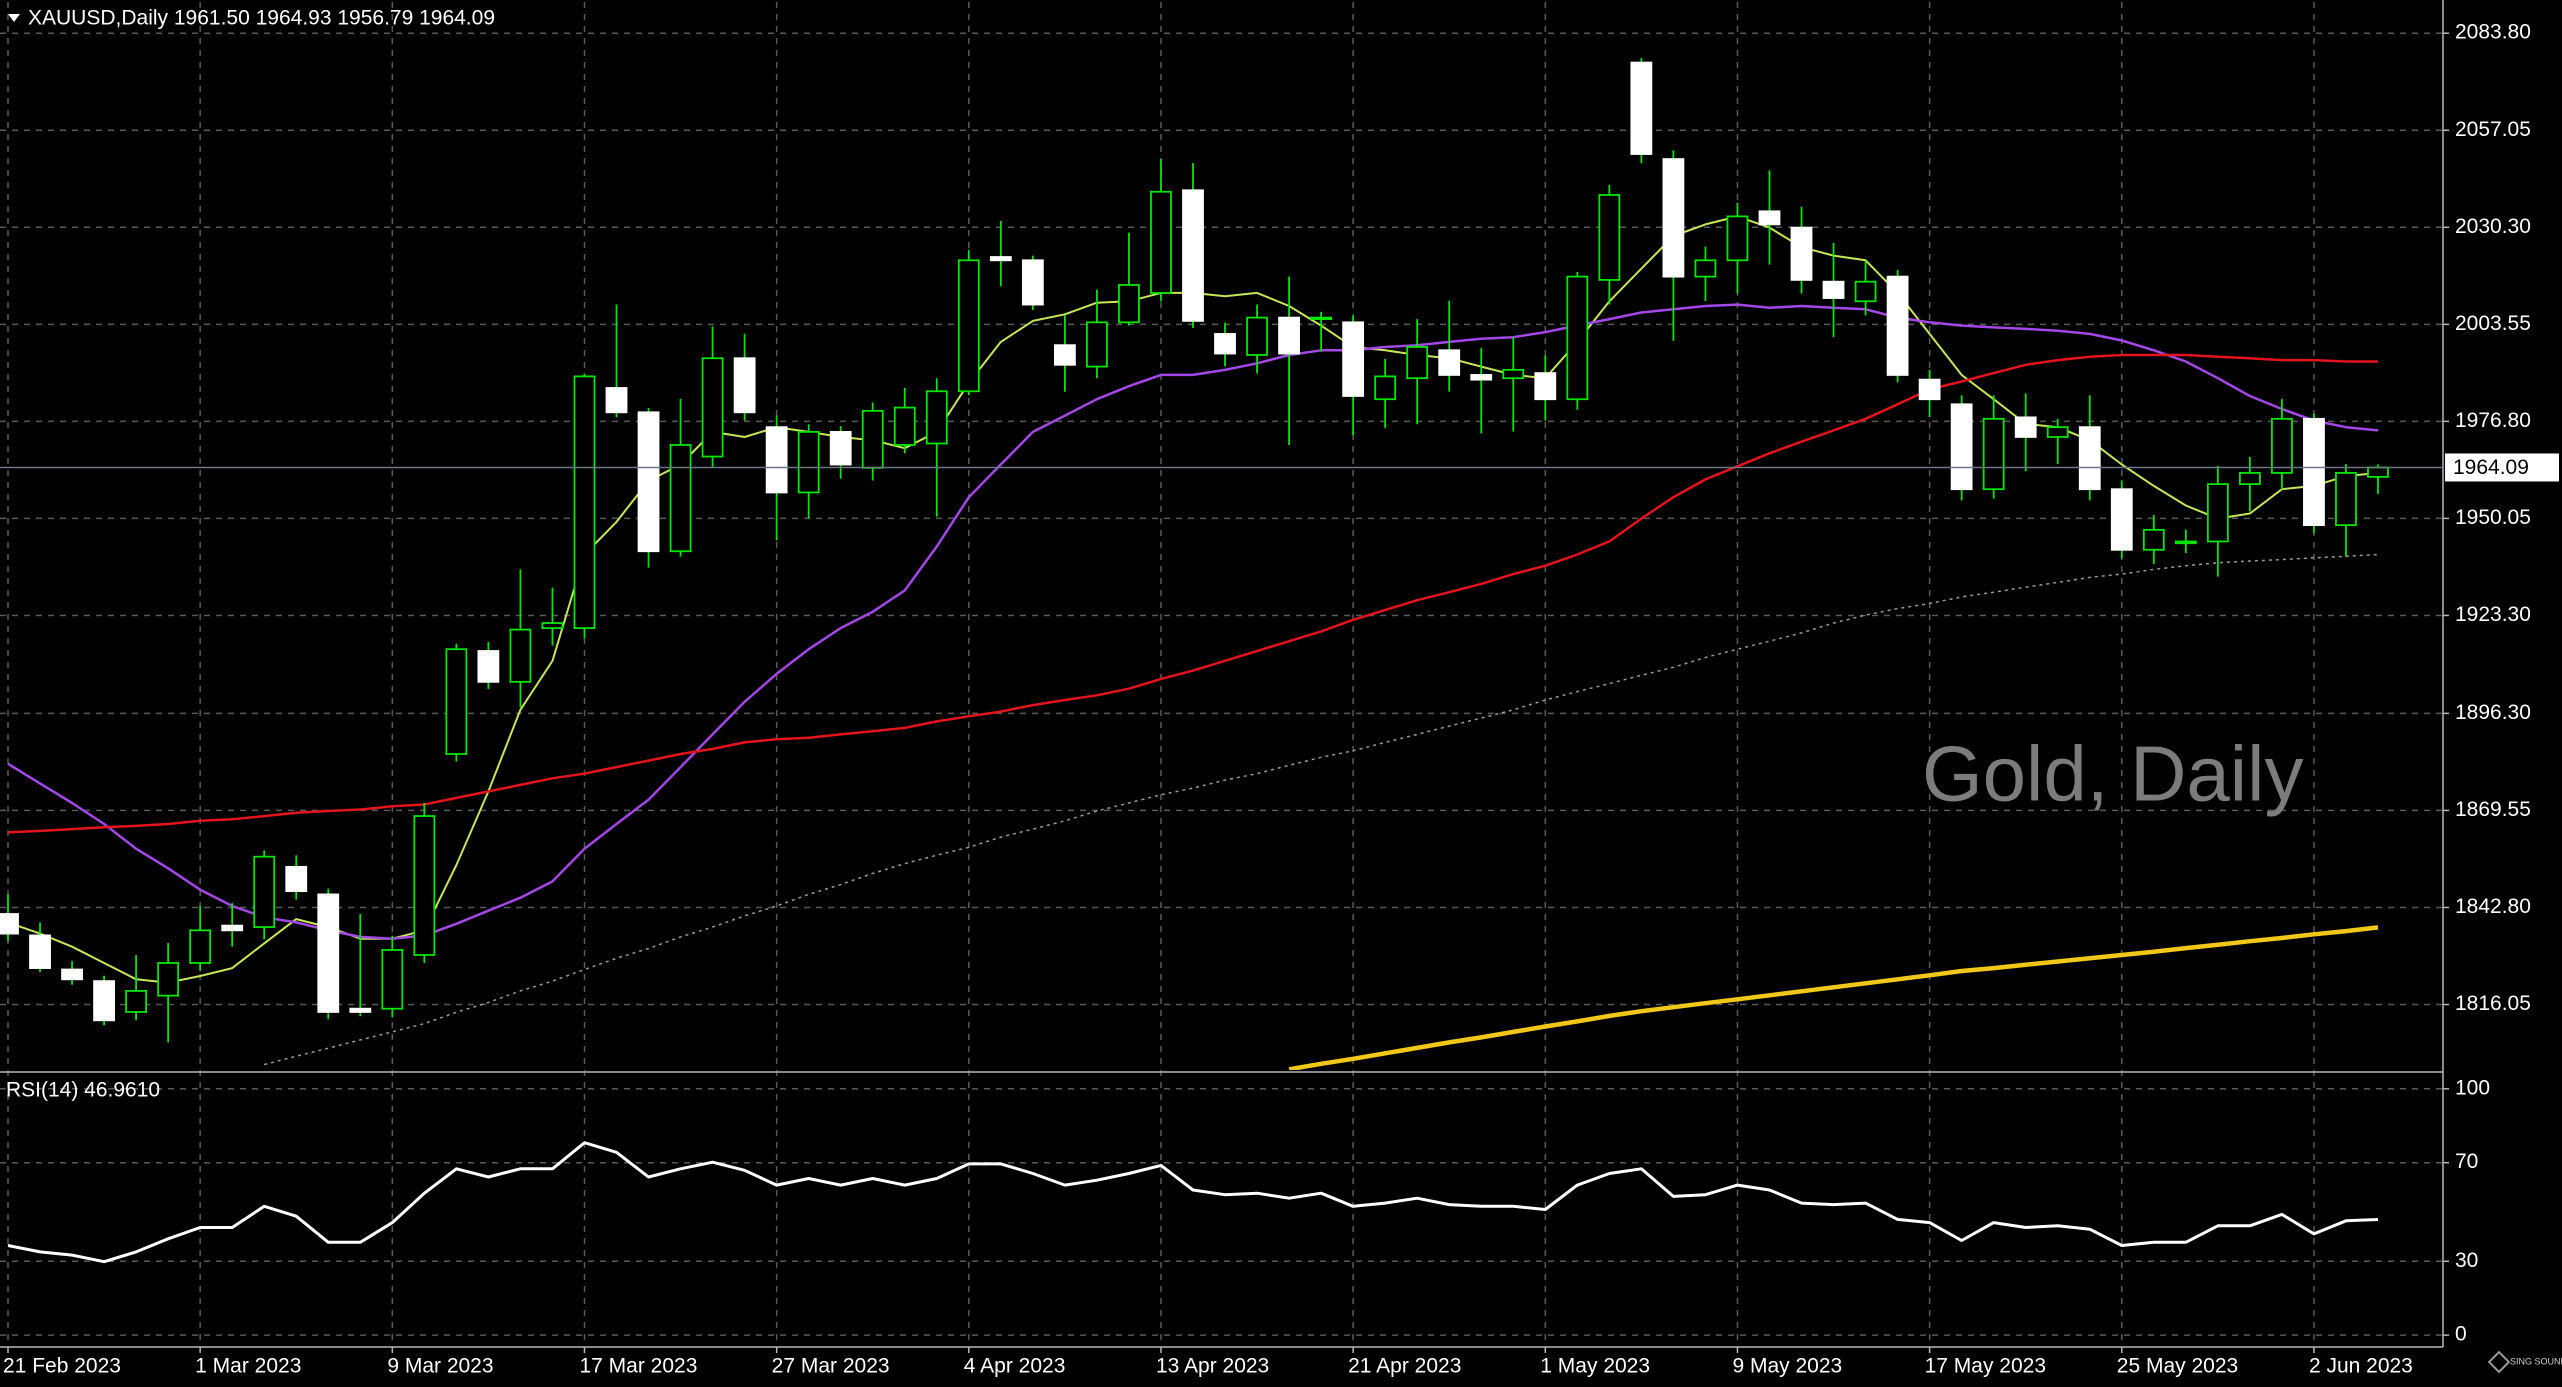  What do you see at coordinates (1404, 1366) in the screenshot?
I see `x-tick-label: 21 Apr 2023` at bounding box center [1404, 1366].